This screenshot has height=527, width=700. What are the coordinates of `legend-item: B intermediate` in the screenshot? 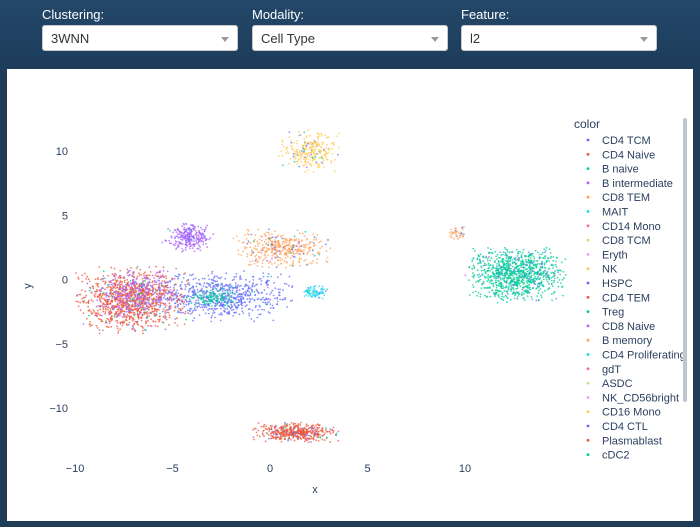 It's located at (629, 184).